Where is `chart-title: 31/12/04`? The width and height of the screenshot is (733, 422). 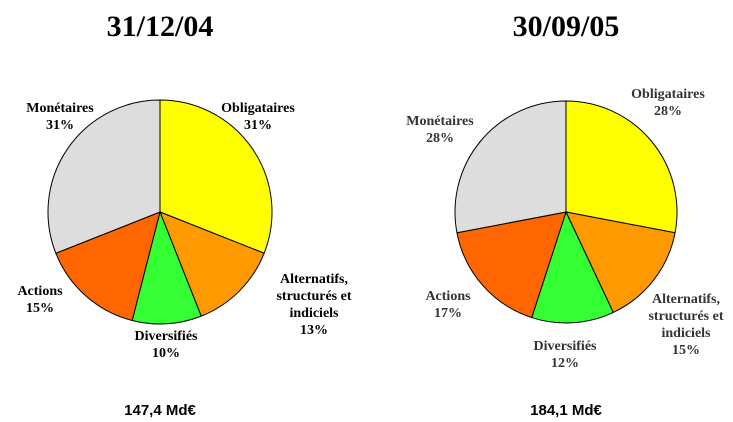
chart-title: 31/12/04 is located at coordinates (160, 26).